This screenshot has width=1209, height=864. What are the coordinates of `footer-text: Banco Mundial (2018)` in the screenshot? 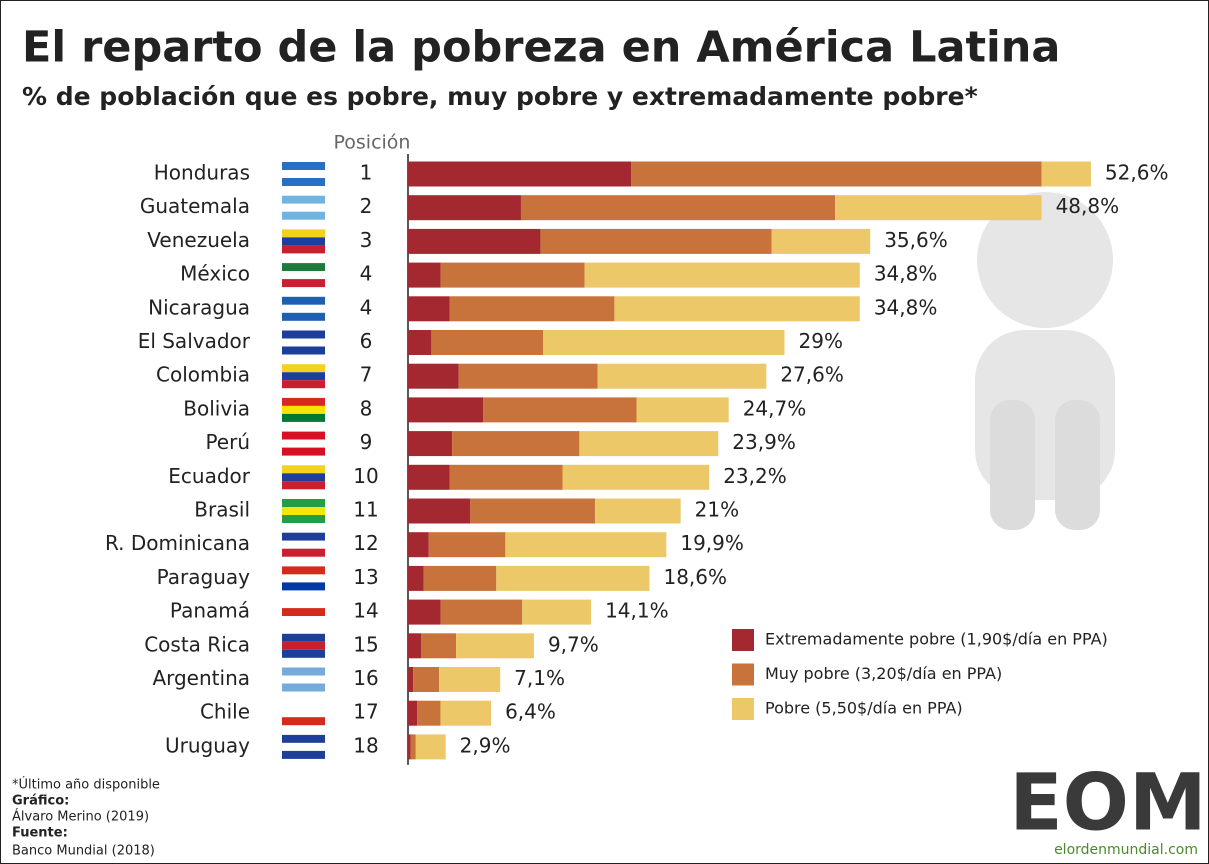 It's located at (83, 851).